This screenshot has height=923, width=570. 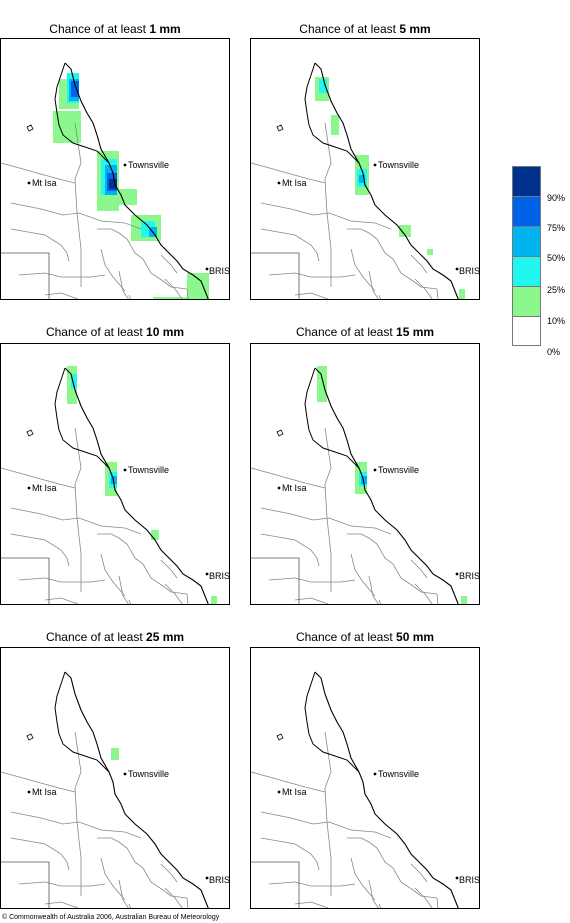 What do you see at coordinates (365, 29) in the screenshot?
I see `panel-title-5mm: Chance of at least 5 mm` at bounding box center [365, 29].